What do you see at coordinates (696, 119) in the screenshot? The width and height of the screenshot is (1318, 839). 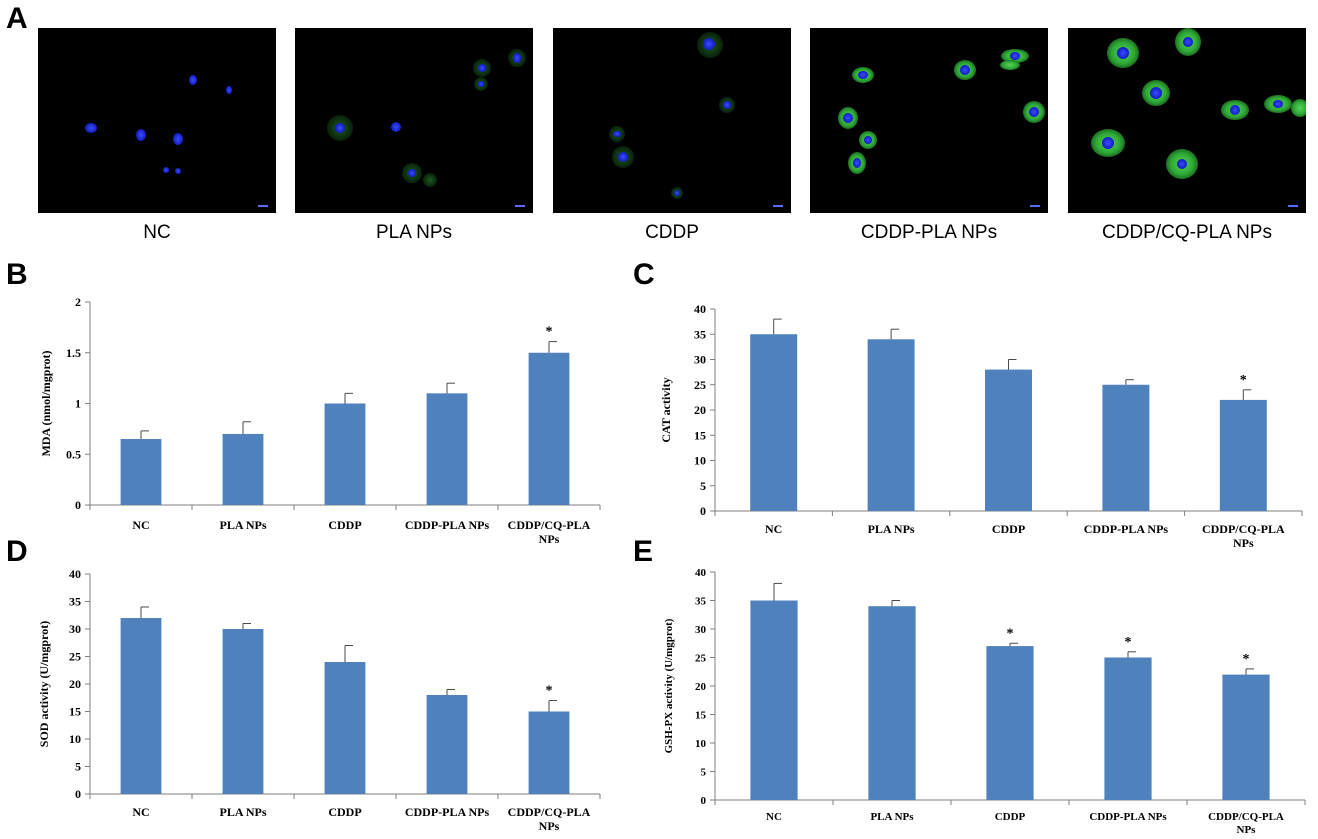 I see `micrograph-cddp-image` at bounding box center [696, 119].